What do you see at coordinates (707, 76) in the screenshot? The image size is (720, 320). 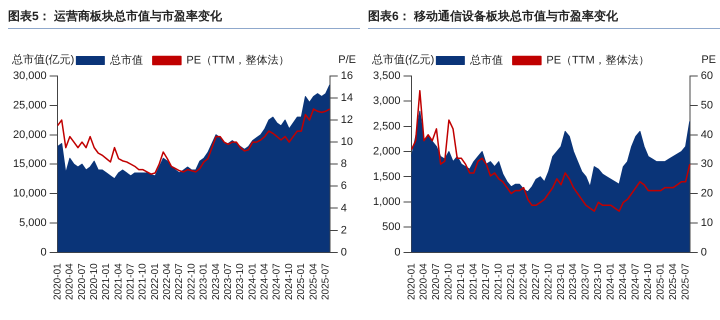 I see `y2-tick-label: 60` at bounding box center [707, 76].